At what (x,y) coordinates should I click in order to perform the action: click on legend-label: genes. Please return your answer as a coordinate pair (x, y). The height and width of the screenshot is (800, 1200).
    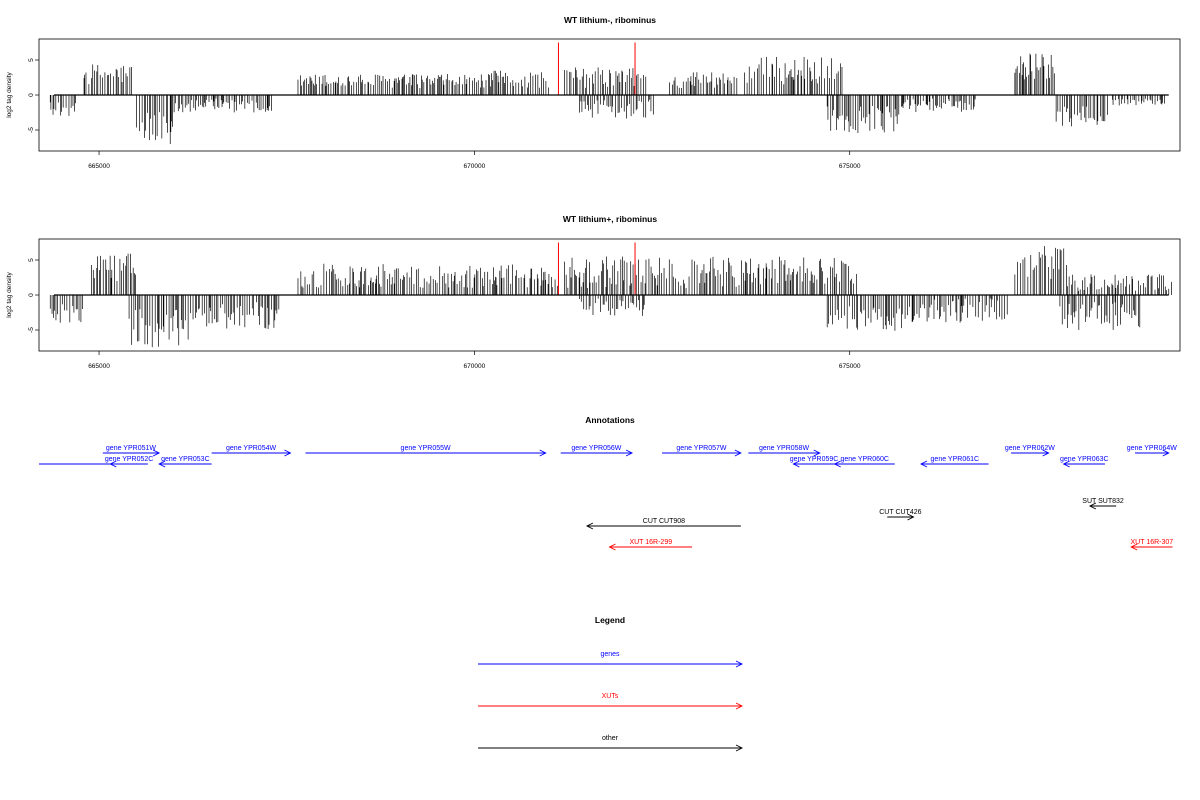
    Looking at the image, I should click on (610, 654).